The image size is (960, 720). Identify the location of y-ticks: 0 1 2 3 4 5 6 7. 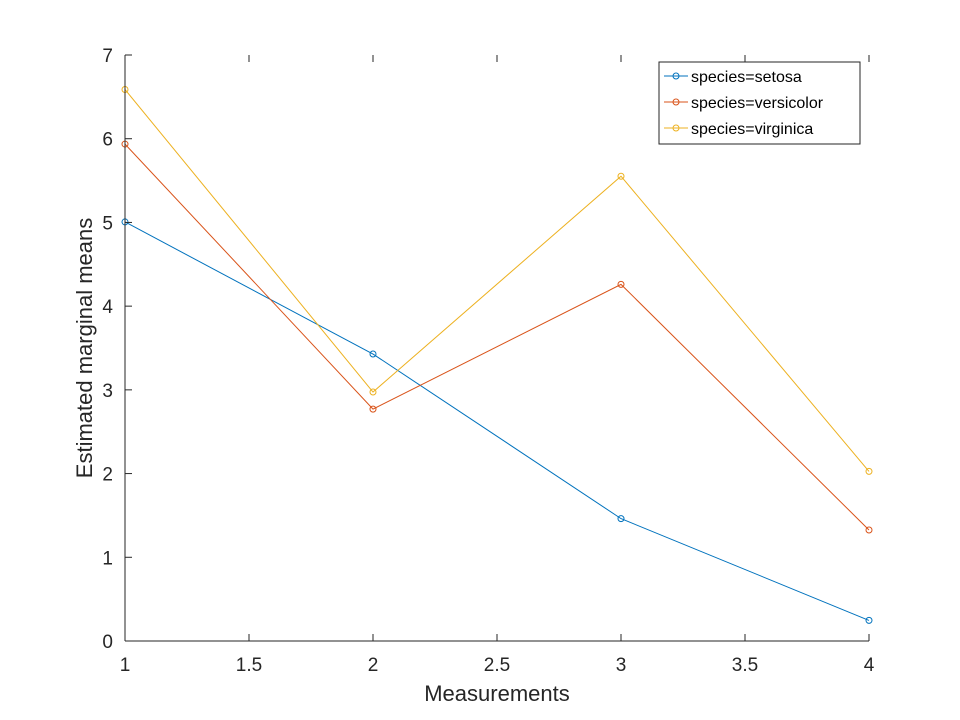
(117, 349).